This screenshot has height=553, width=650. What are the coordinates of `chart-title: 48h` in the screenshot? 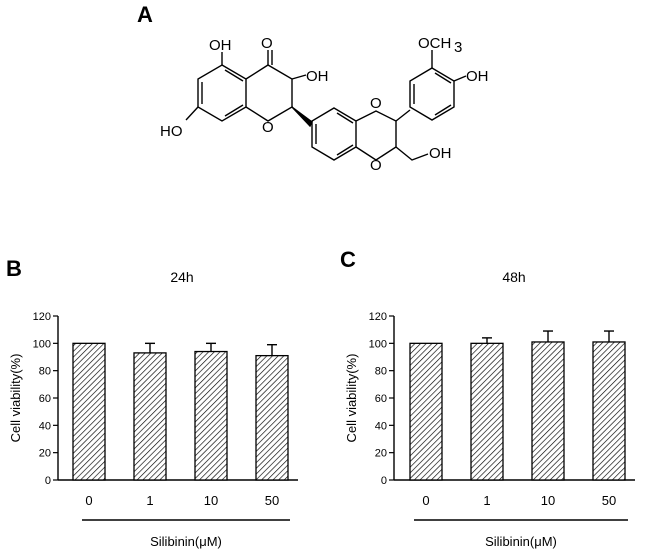 It's located at (513, 277).